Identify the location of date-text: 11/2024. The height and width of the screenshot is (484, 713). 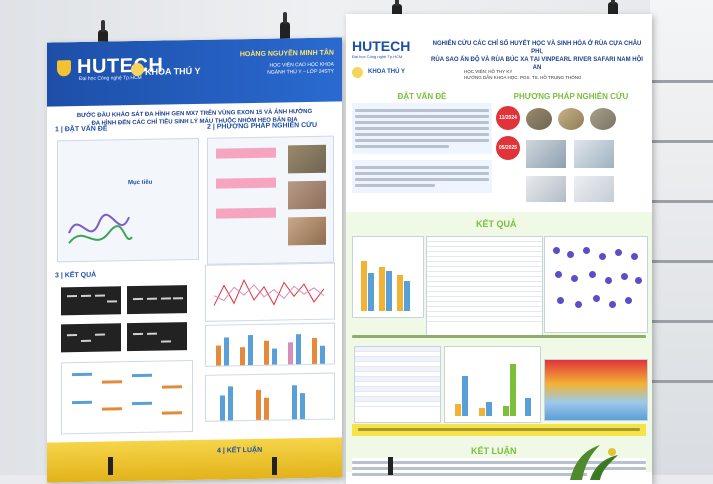
(508, 118).